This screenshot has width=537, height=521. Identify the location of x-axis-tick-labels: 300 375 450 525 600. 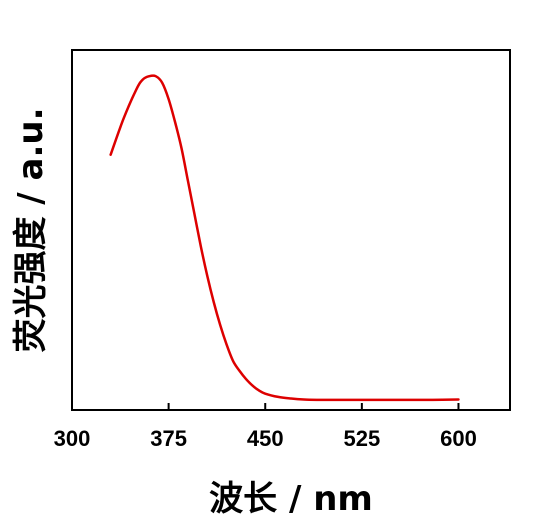
(265, 438).